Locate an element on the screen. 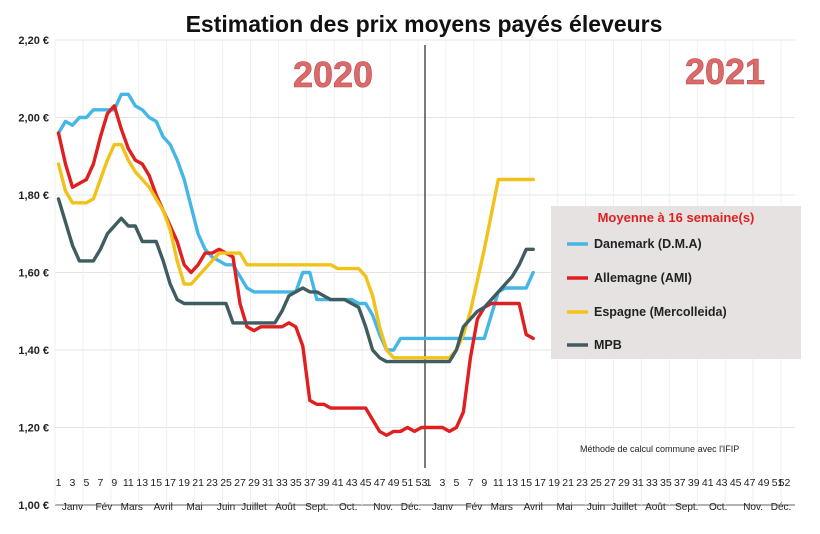 The width and height of the screenshot is (820, 534). year-label-2021: 2021 is located at coordinates (725, 71).